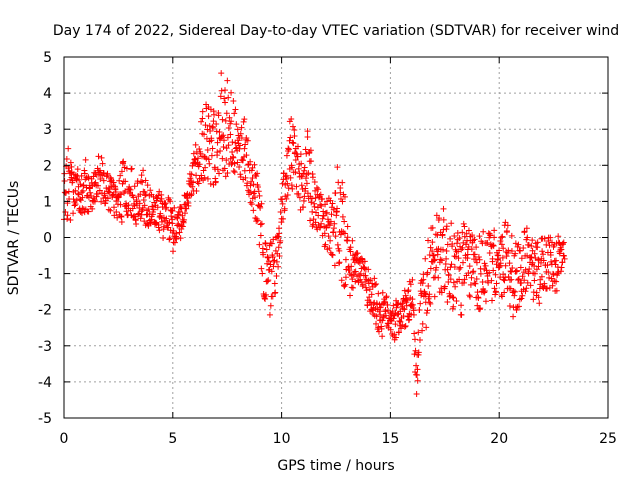  Describe the element at coordinates (608, 439) in the screenshot. I see `x-tick-label: 25` at that location.